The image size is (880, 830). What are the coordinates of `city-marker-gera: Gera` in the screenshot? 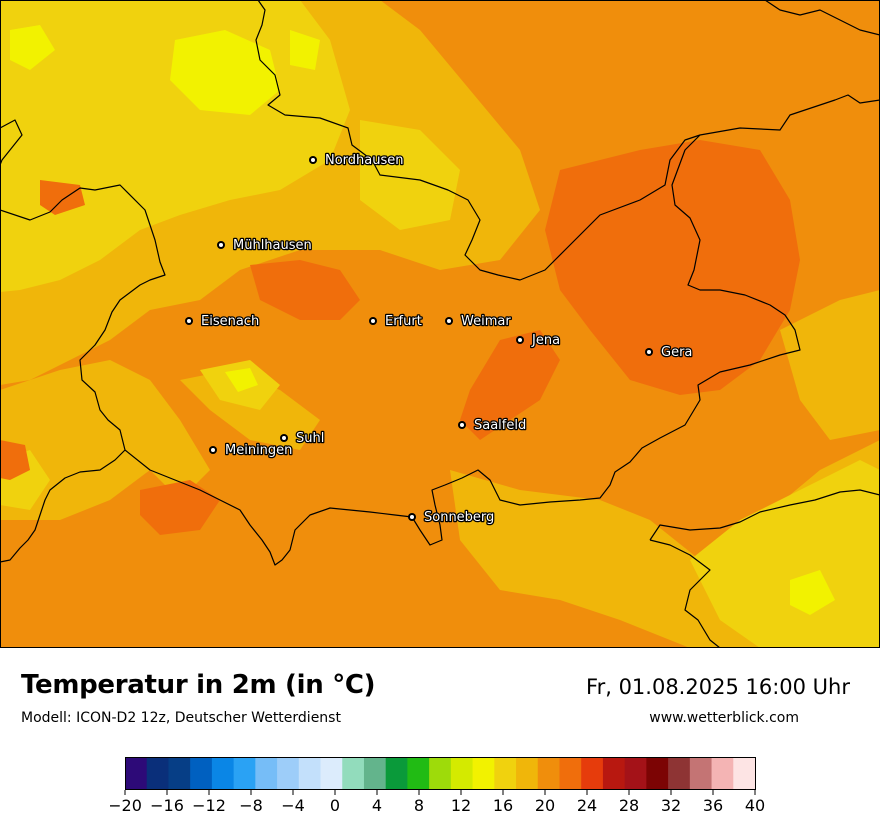 It's located at (669, 352).